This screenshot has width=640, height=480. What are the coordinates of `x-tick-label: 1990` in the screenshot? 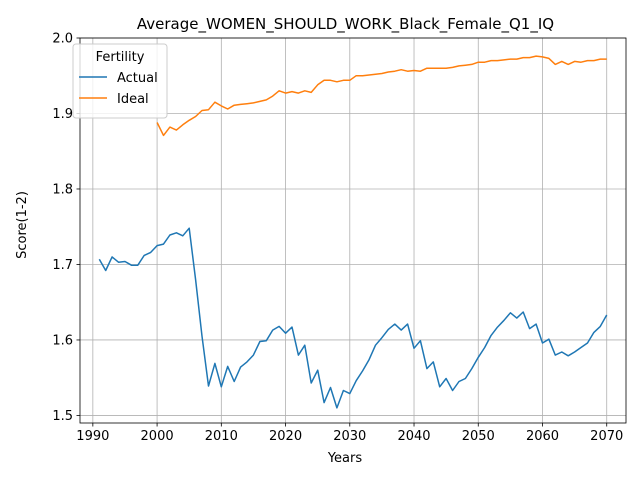 It's located at (92, 436).